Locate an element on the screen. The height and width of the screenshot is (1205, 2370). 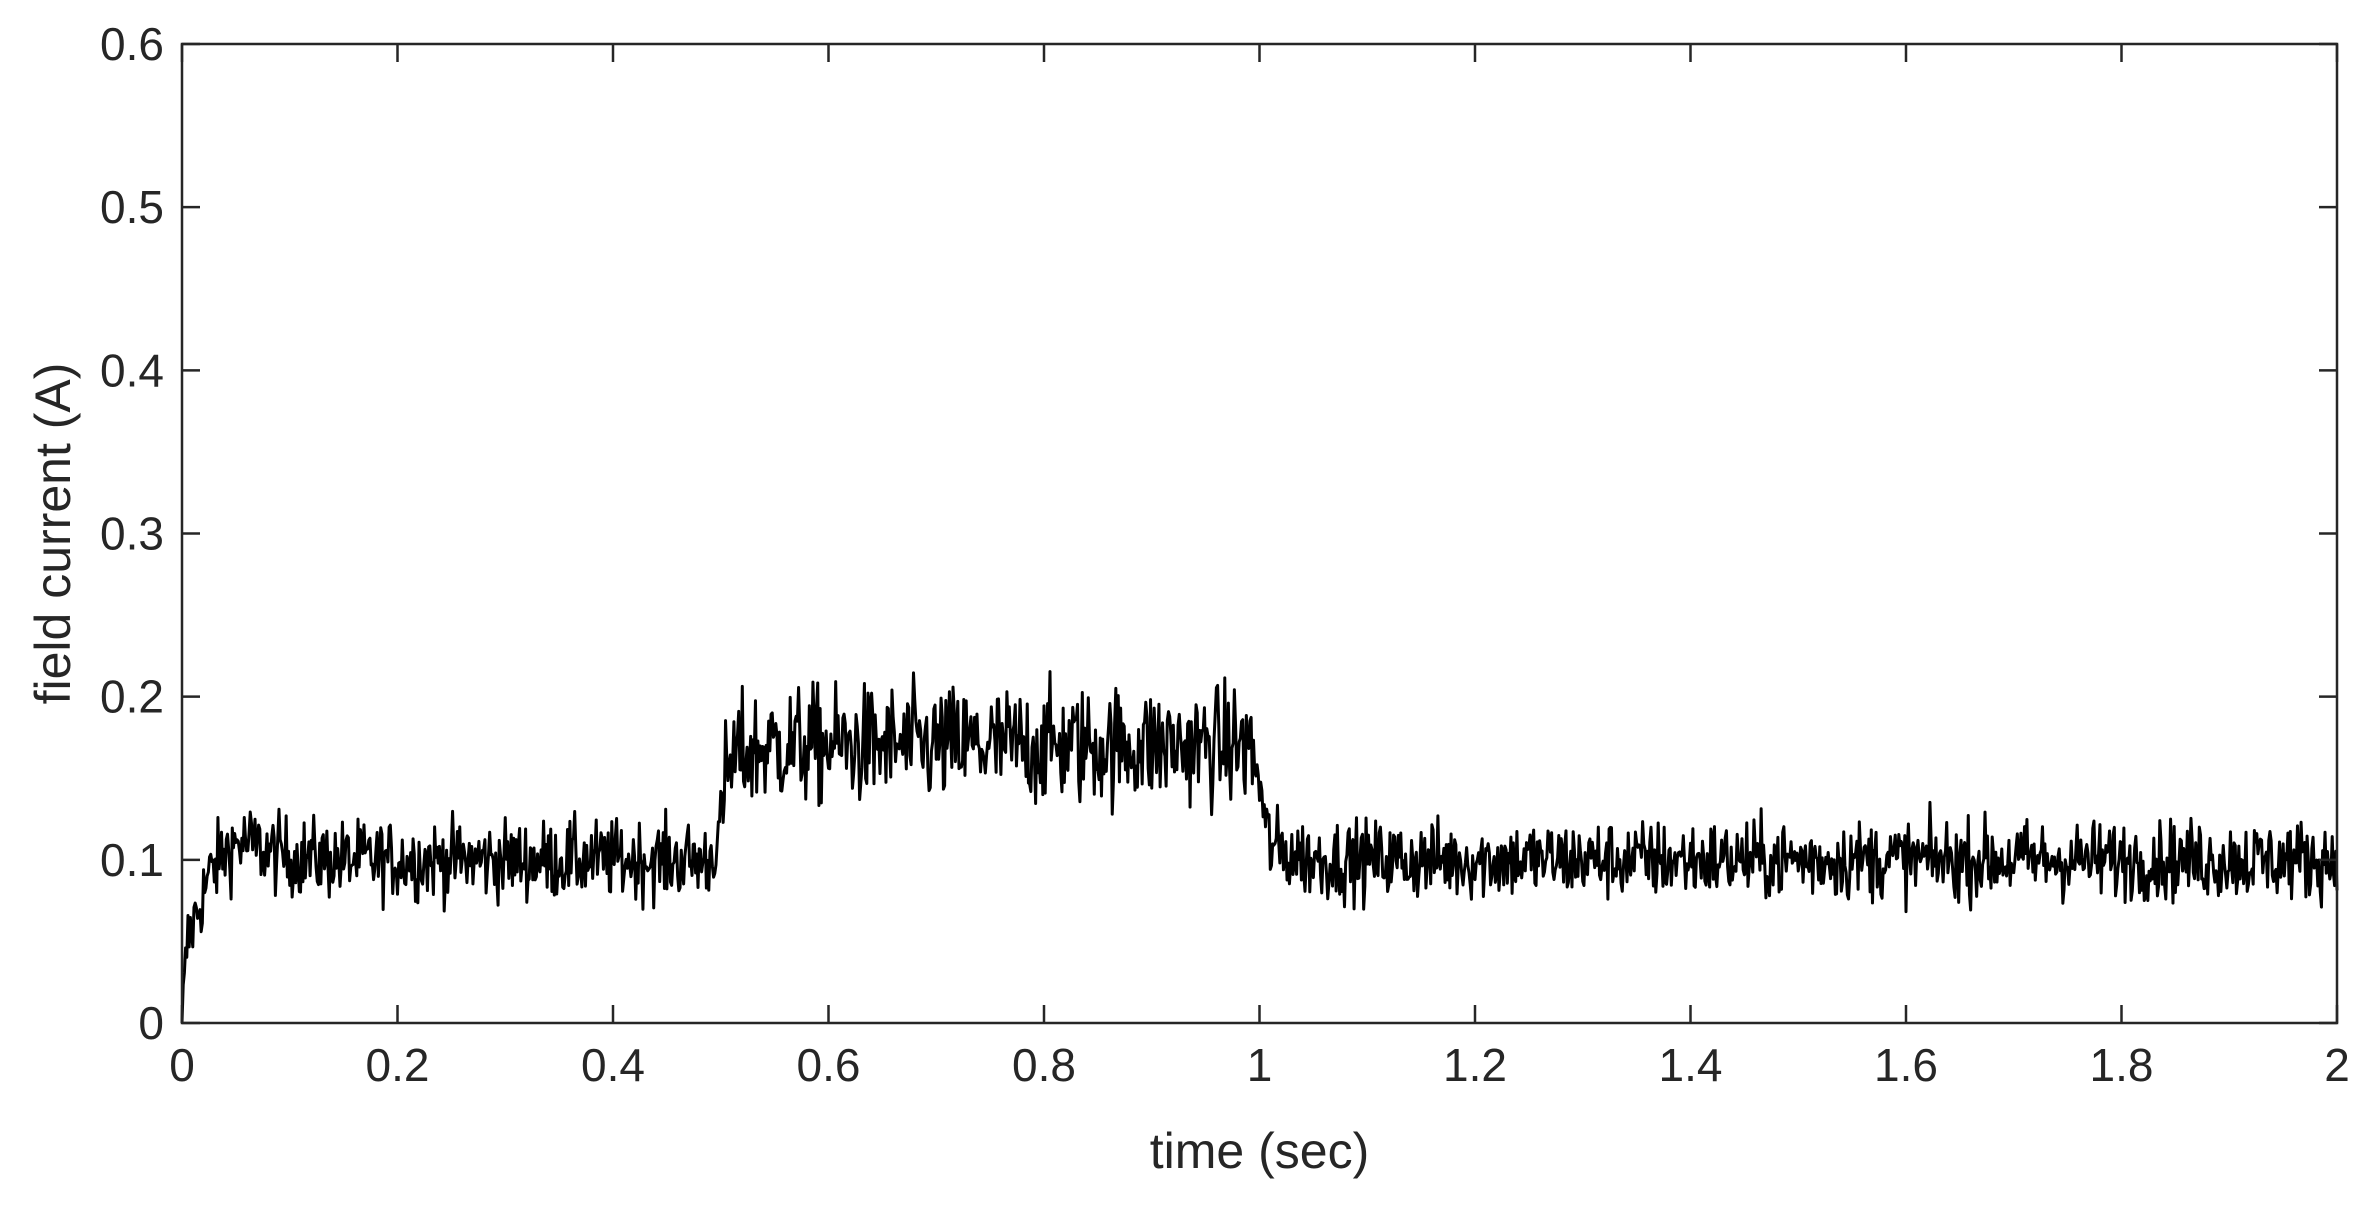
x-tick-label: 1 is located at coordinates (1260, 1065).